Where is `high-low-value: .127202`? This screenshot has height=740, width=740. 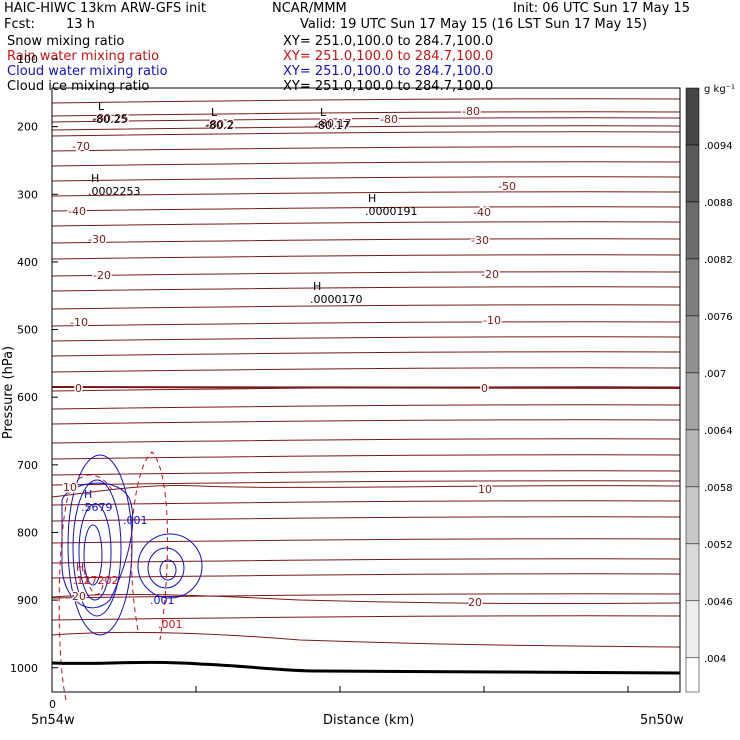 high-low-value: .127202 is located at coordinates (96, 580).